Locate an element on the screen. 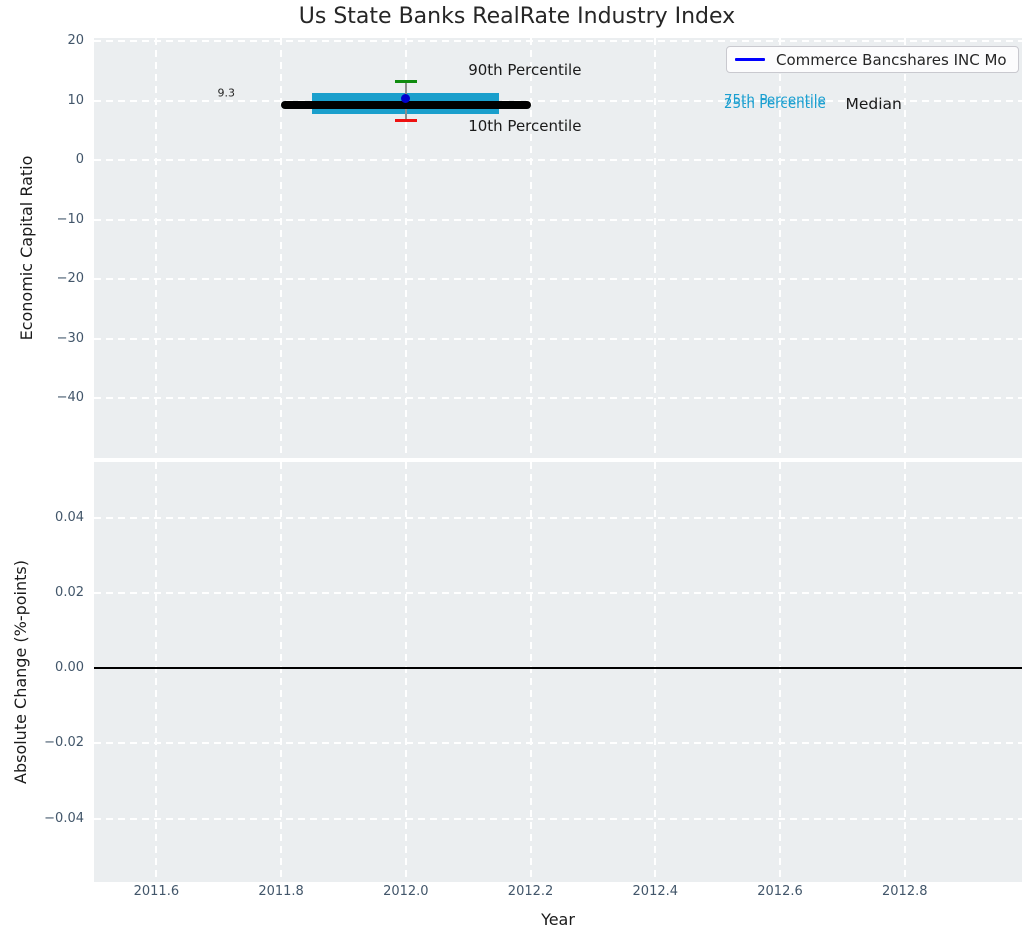 The image size is (1034, 942). y-tick-label: −10 is located at coordinates (70, 219).